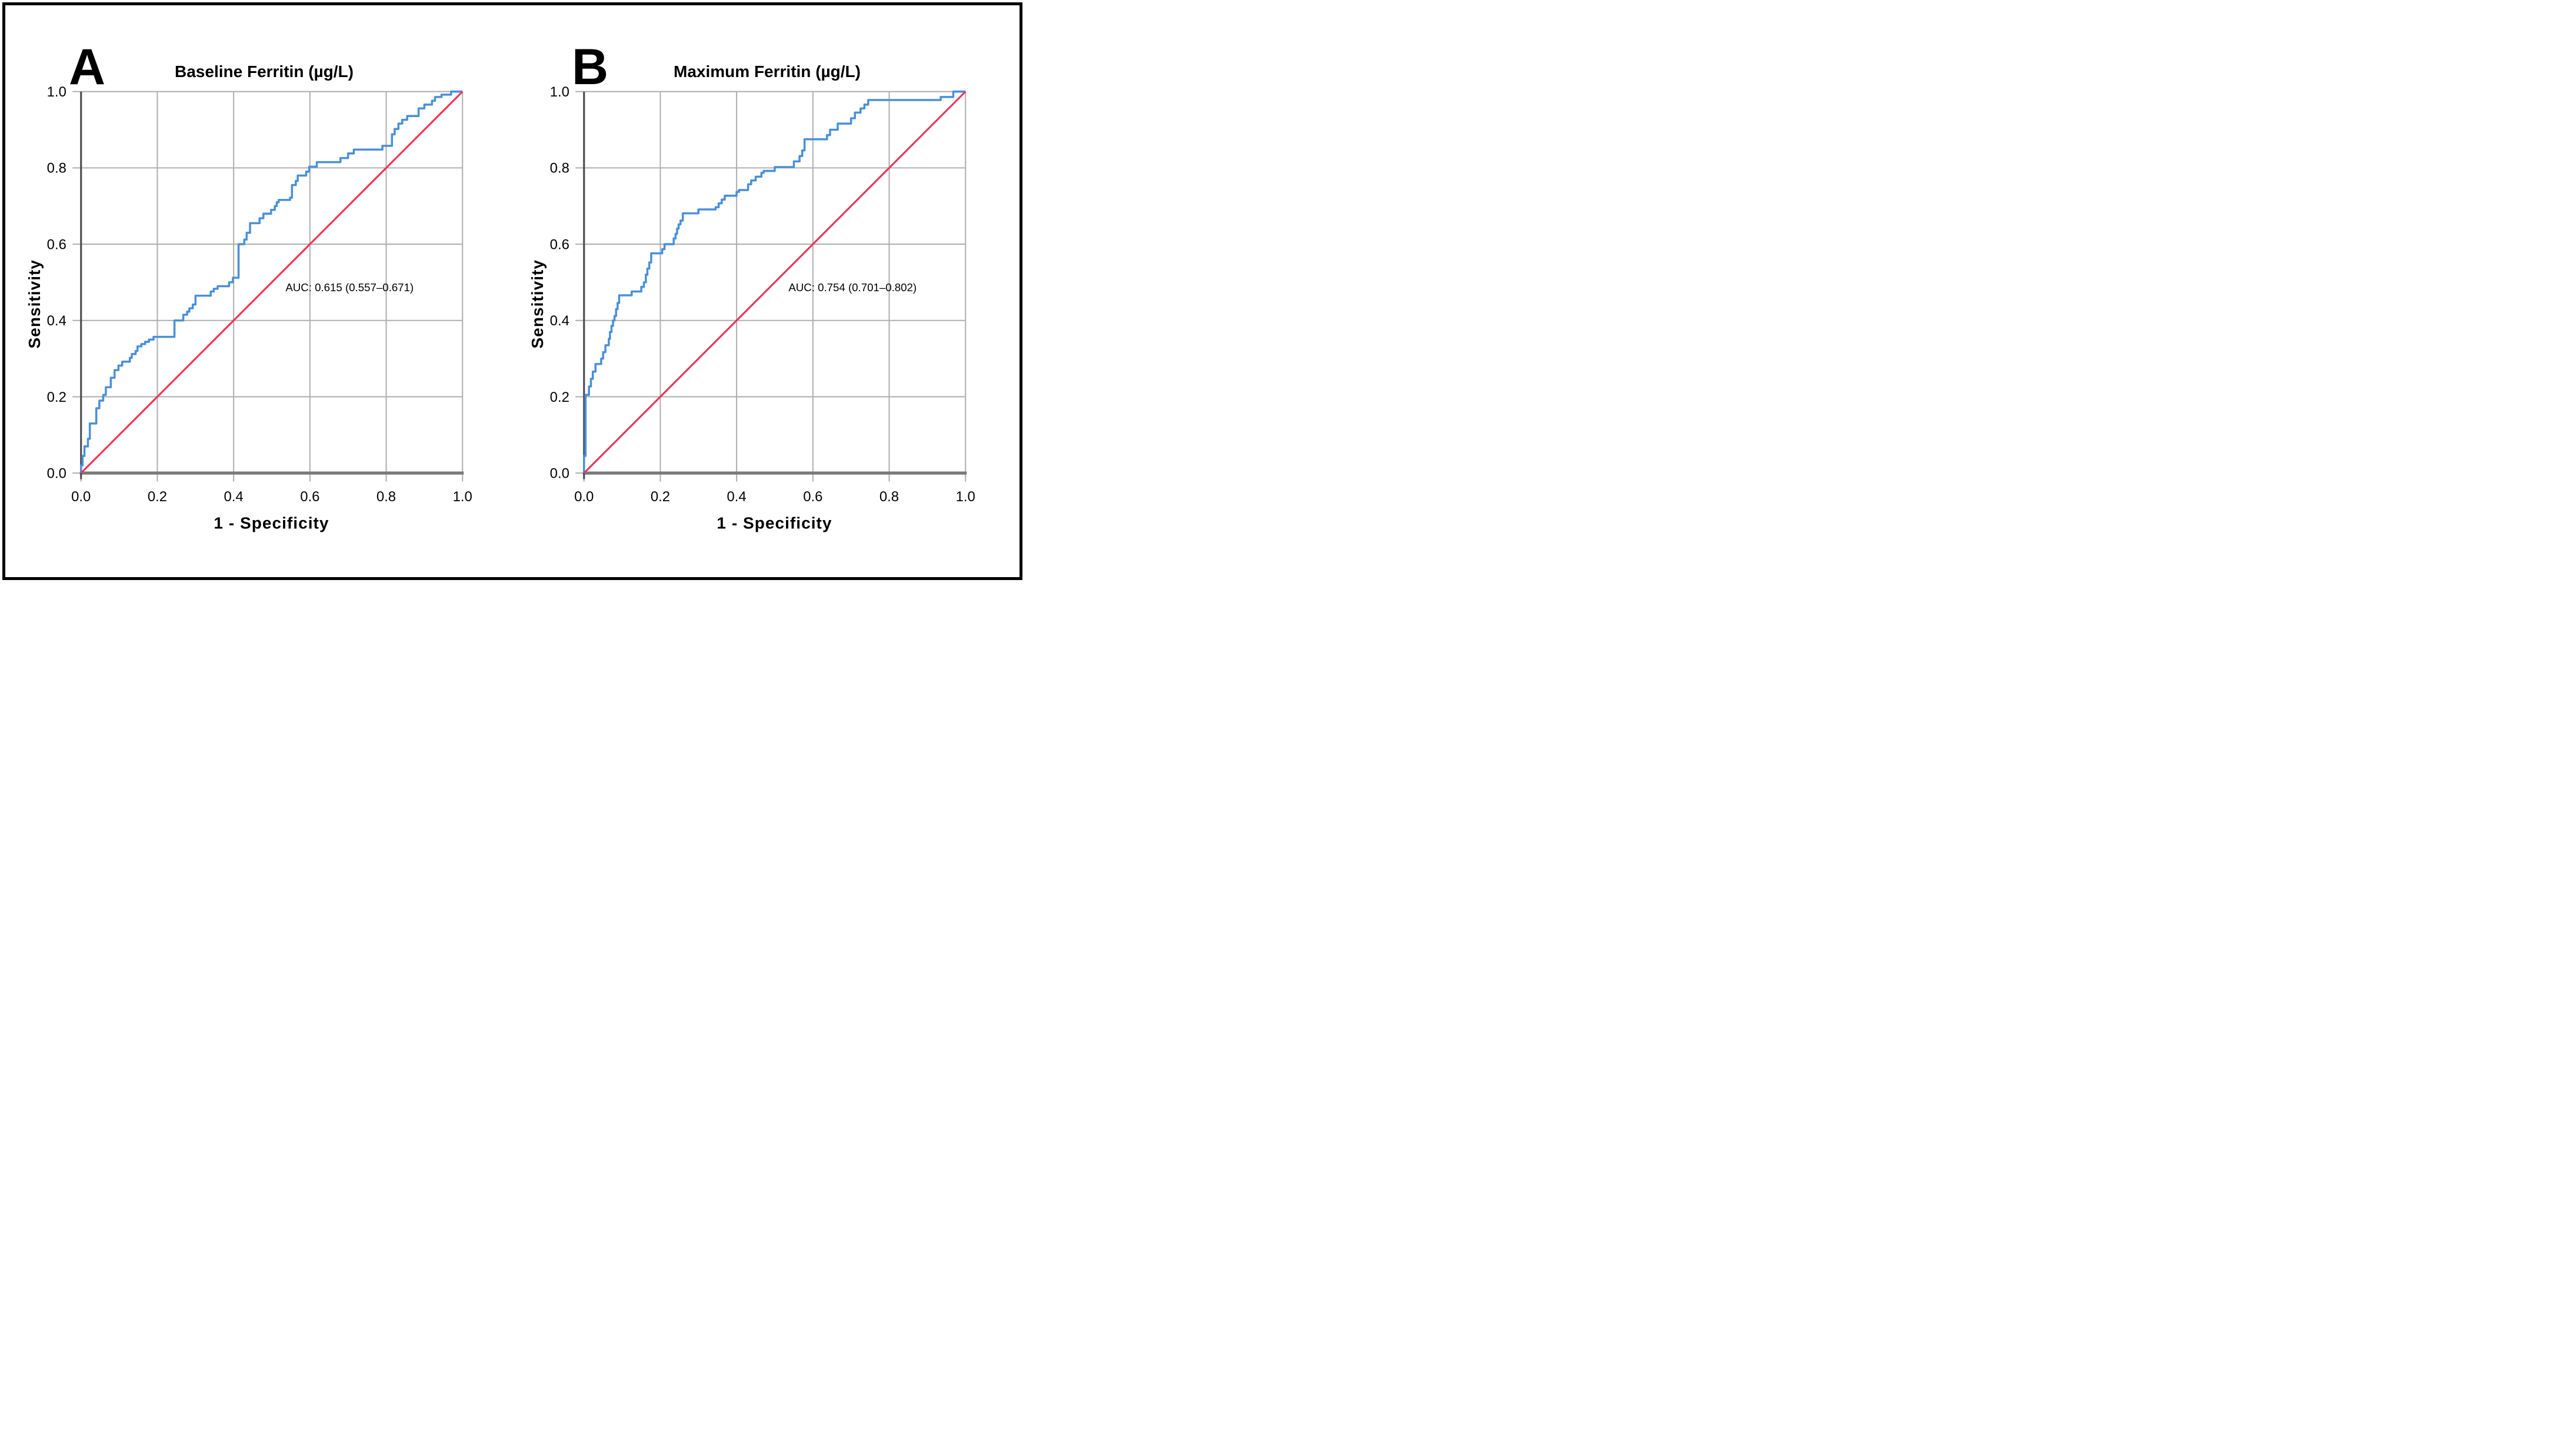  I want to click on panel-a-label: A, so click(87, 67).